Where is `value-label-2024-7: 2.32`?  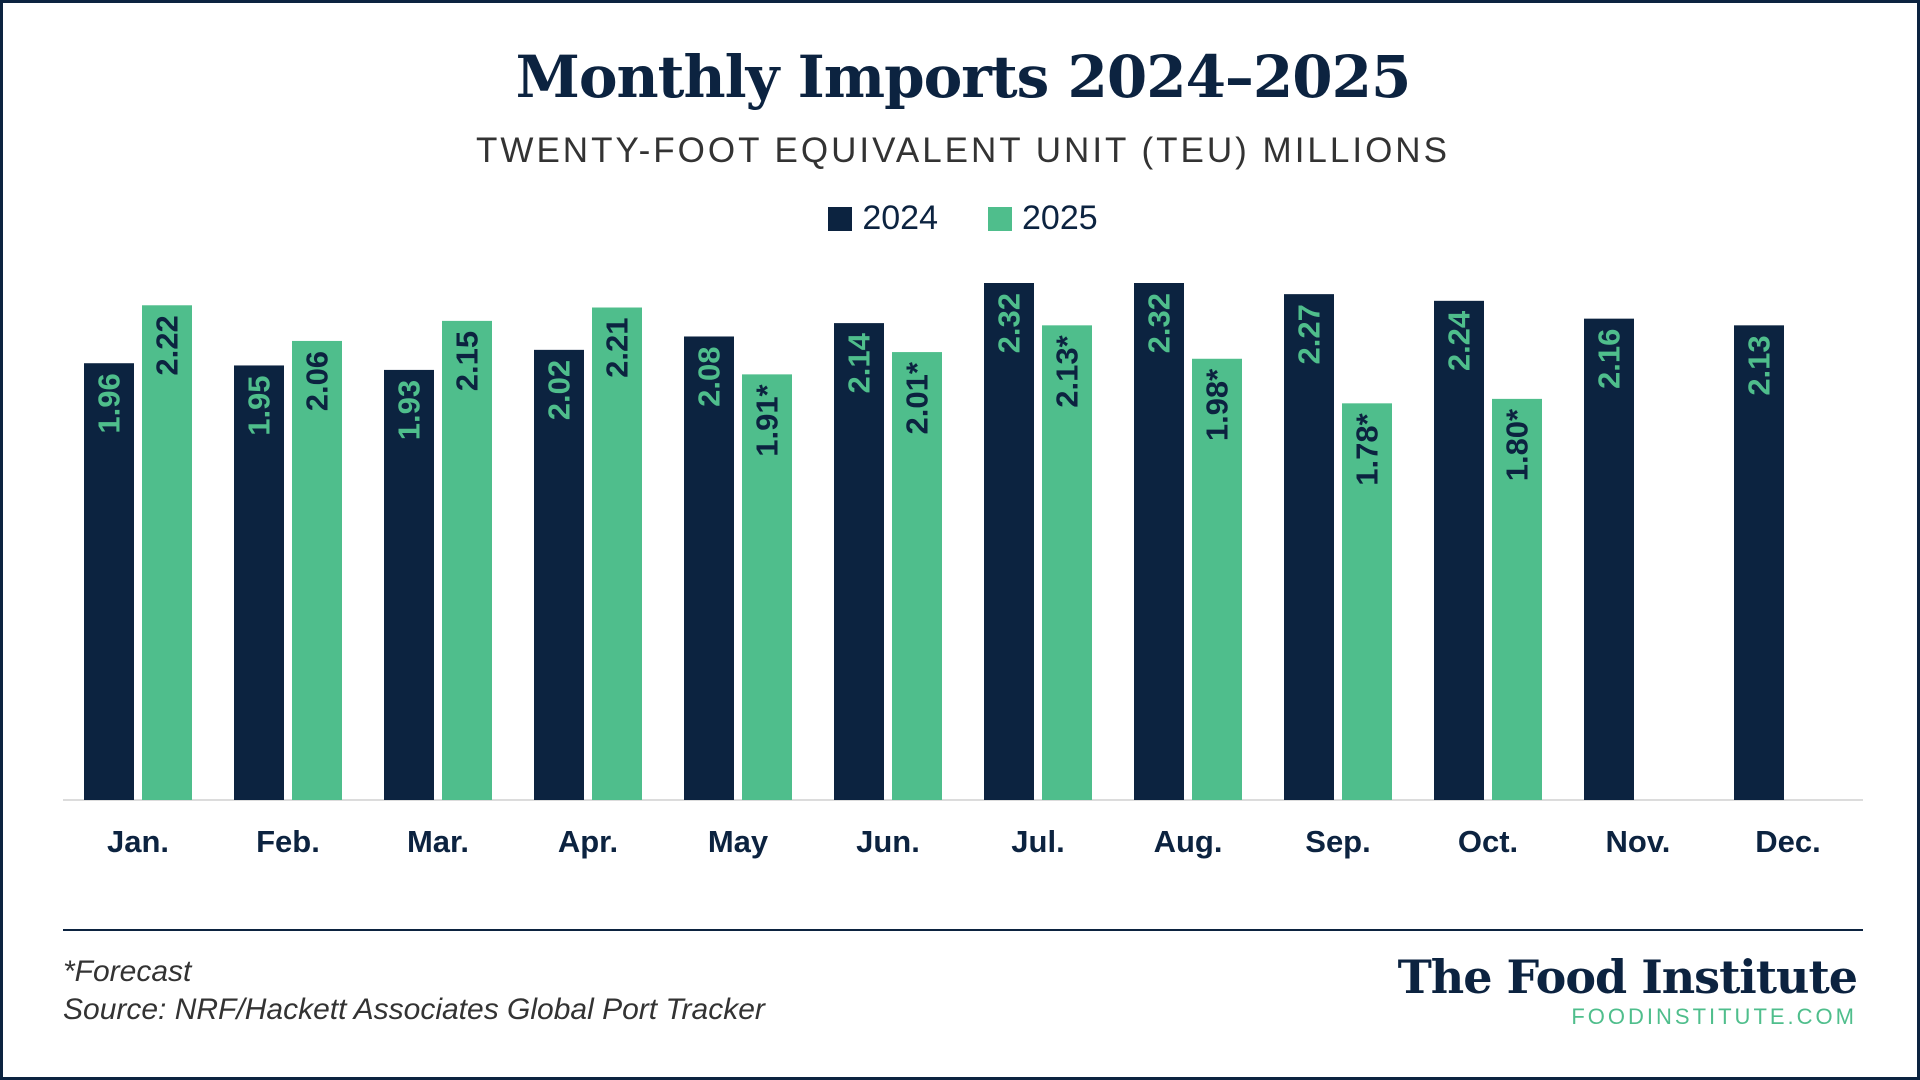
value-label-2024-7: 2.32 is located at coordinates (1159, 323).